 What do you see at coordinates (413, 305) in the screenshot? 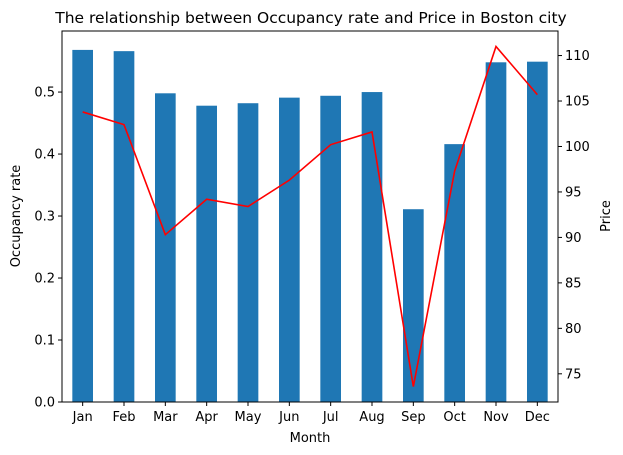
I see `bar-sep` at bounding box center [413, 305].